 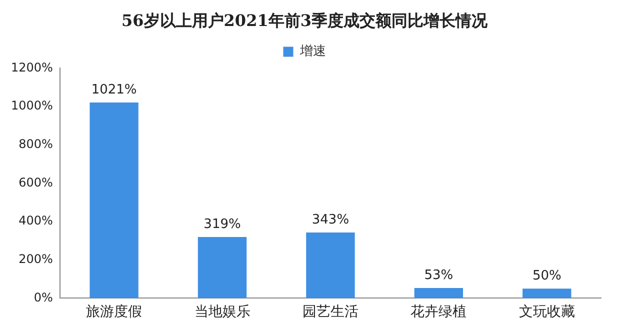 I want to click on y-tick-label: 1200%, so click(x=31, y=67).